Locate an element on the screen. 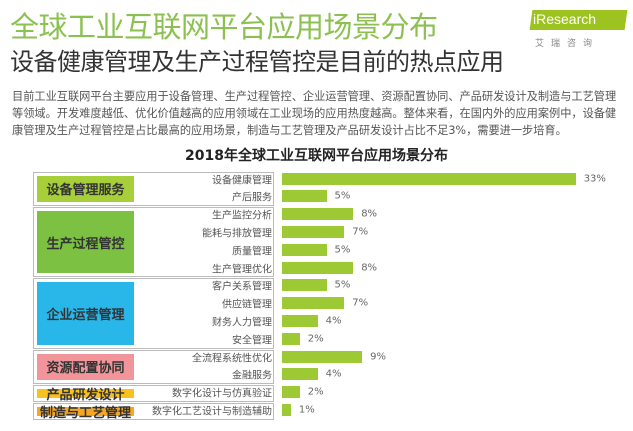  category-label: 企业运营管理 is located at coordinates (85, 313).